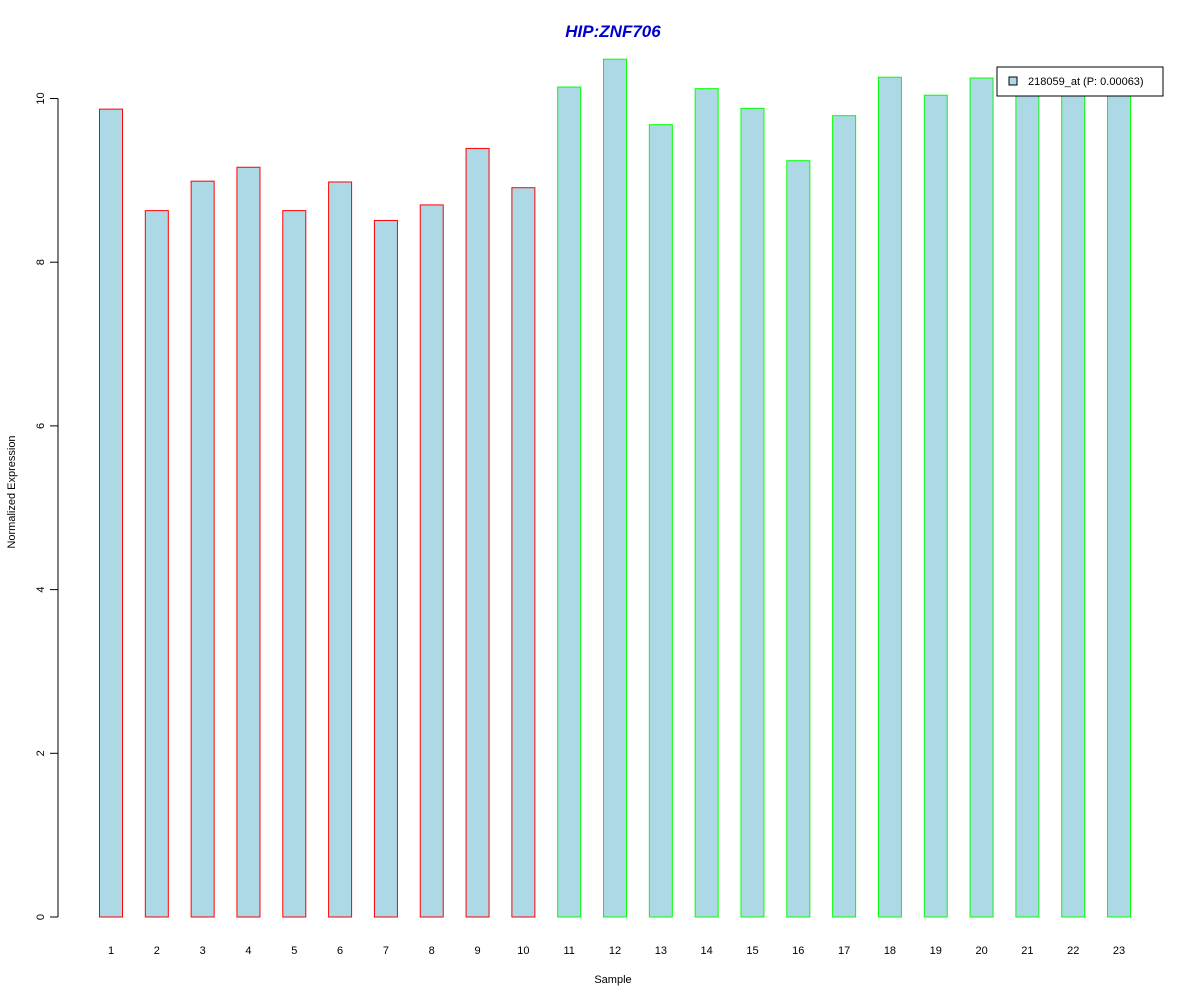 The height and width of the screenshot is (1000, 1200). I want to click on x-axis-tick-label: 14, so click(707, 951).